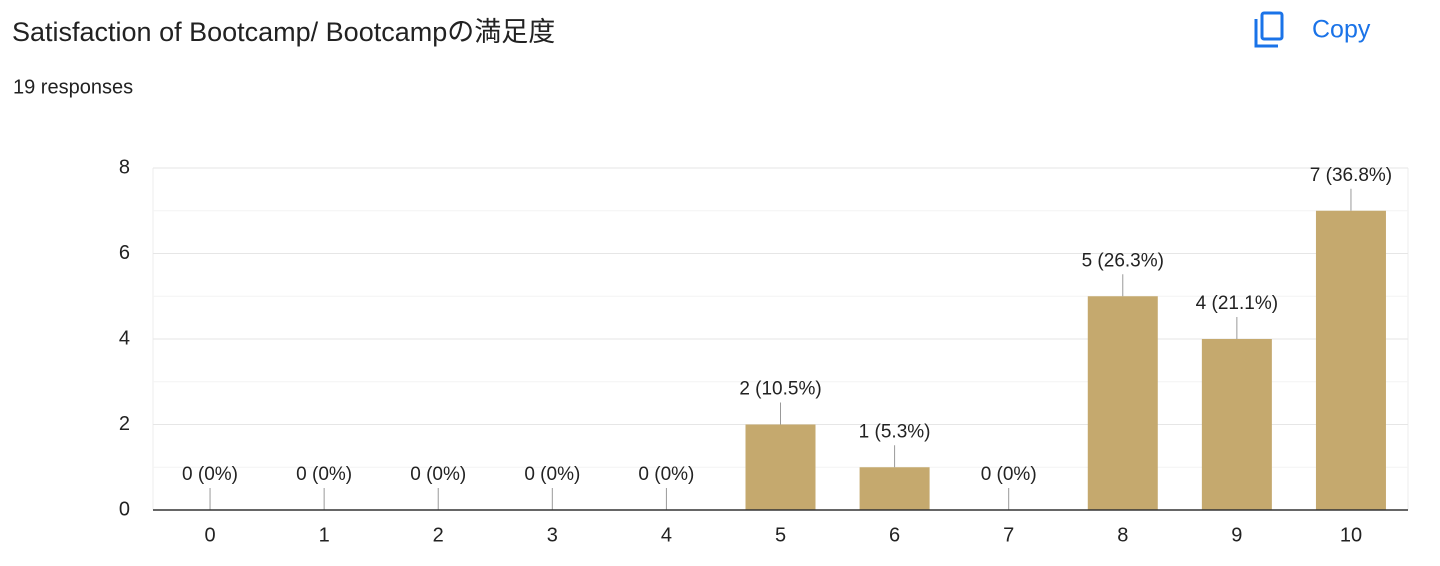  I want to click on x-tick-label: 8, so click(1122, 535).